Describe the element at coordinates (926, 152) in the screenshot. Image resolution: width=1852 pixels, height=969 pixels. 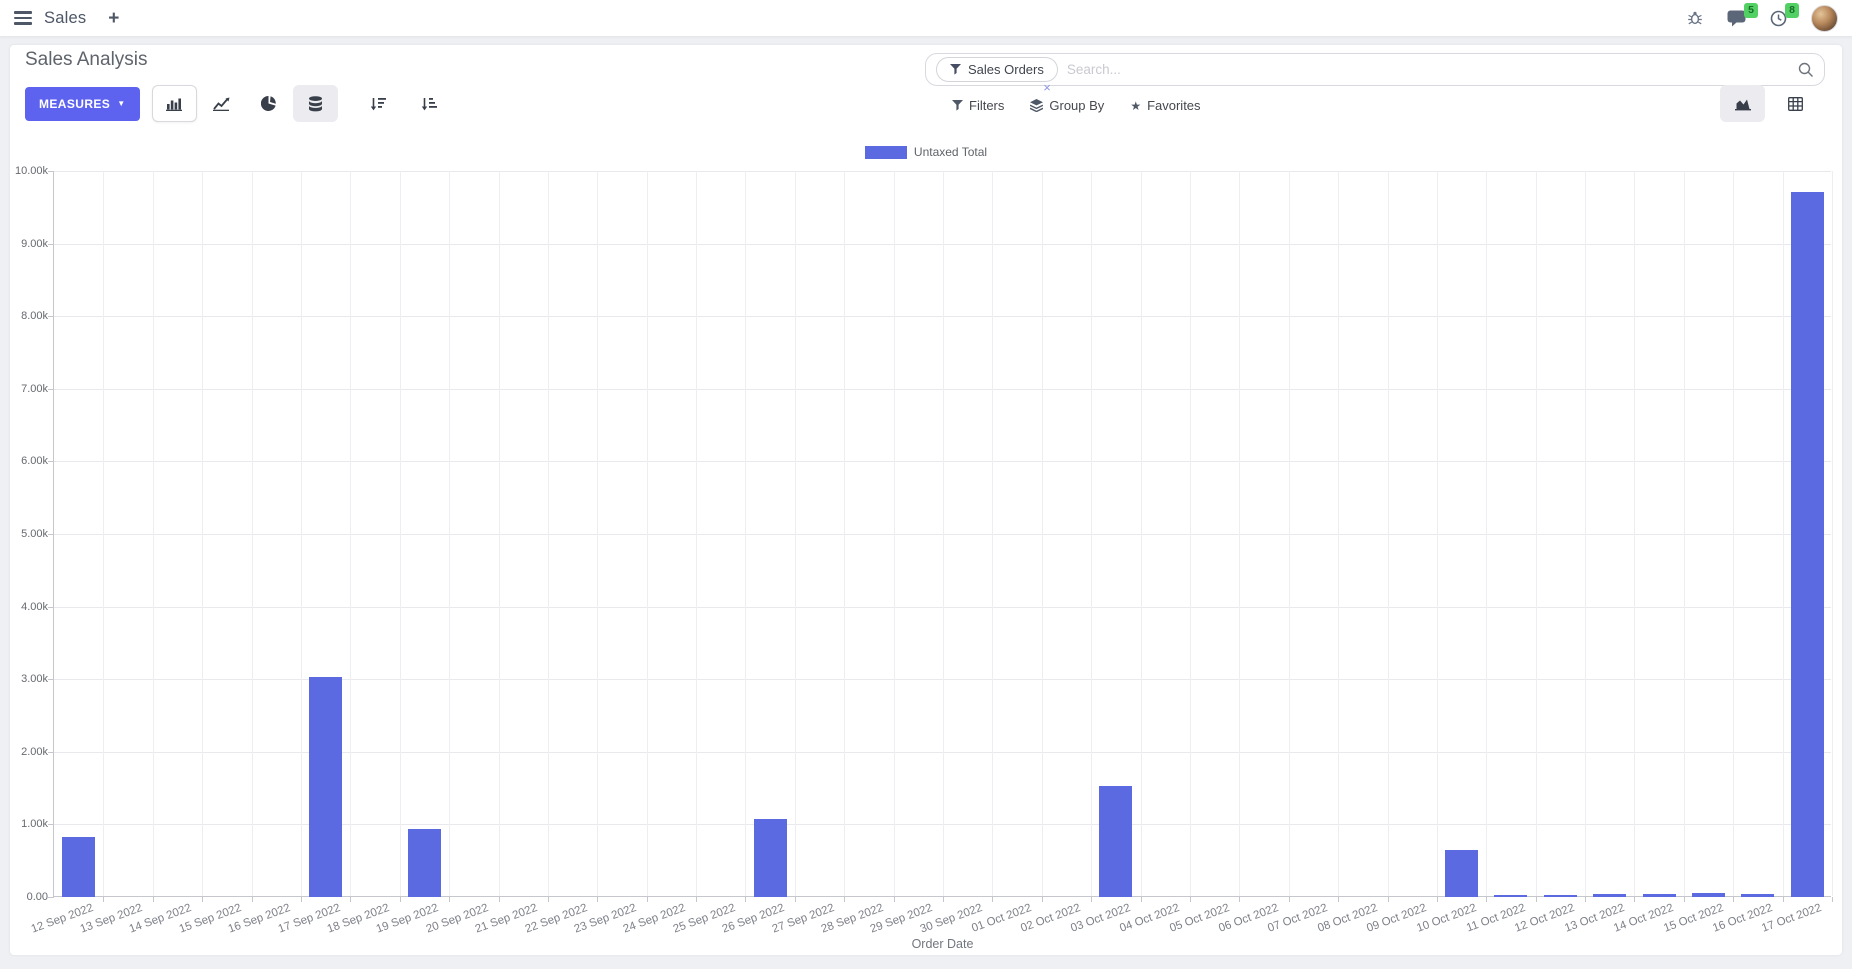
I see `chart-legend: Untaxed Total` at that location.